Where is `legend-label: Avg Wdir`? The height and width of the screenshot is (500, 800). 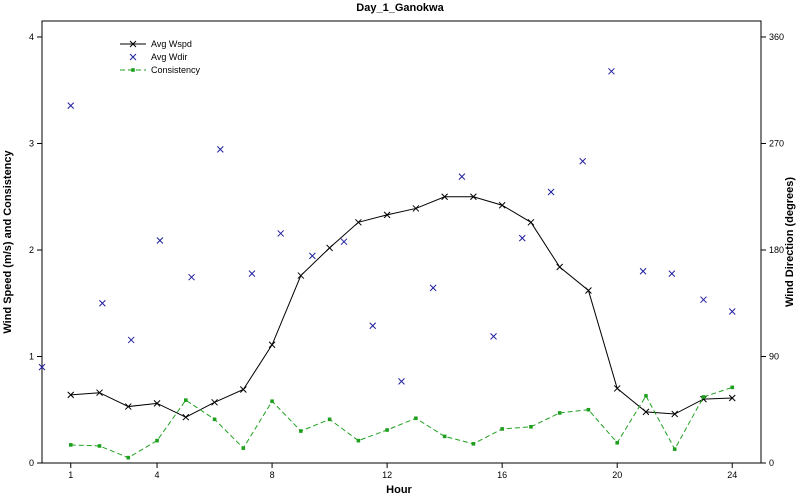
legend-label: Avg Wdir is located at coordinates (169, 57).